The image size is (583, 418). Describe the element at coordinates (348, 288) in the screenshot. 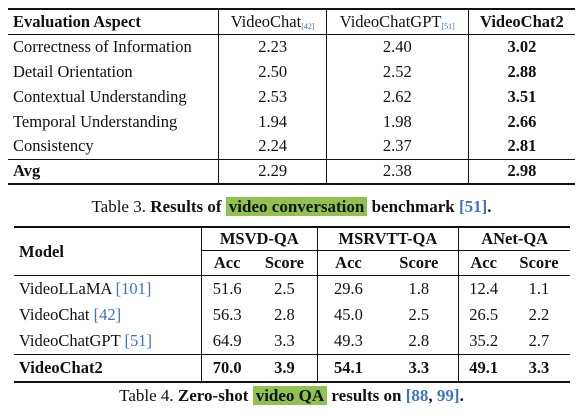

I see `cell-value: 29.6` at that location.